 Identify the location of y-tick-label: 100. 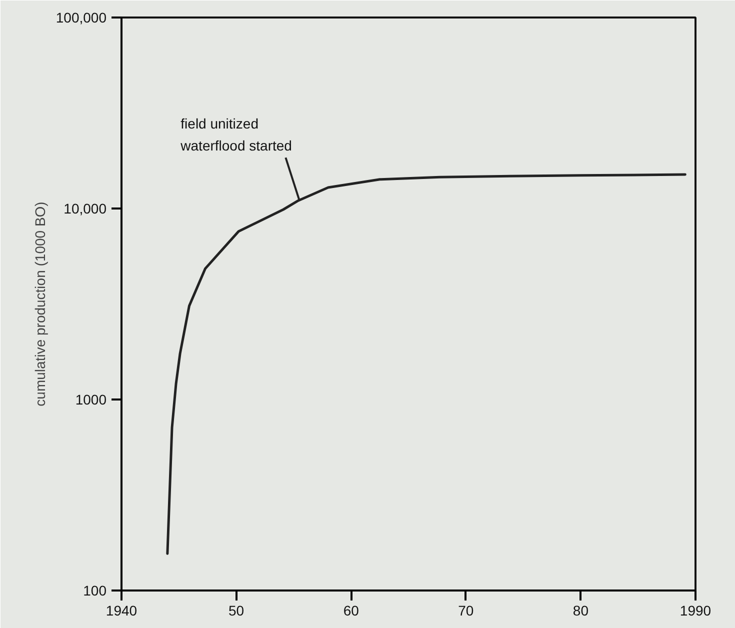
(95, 590).